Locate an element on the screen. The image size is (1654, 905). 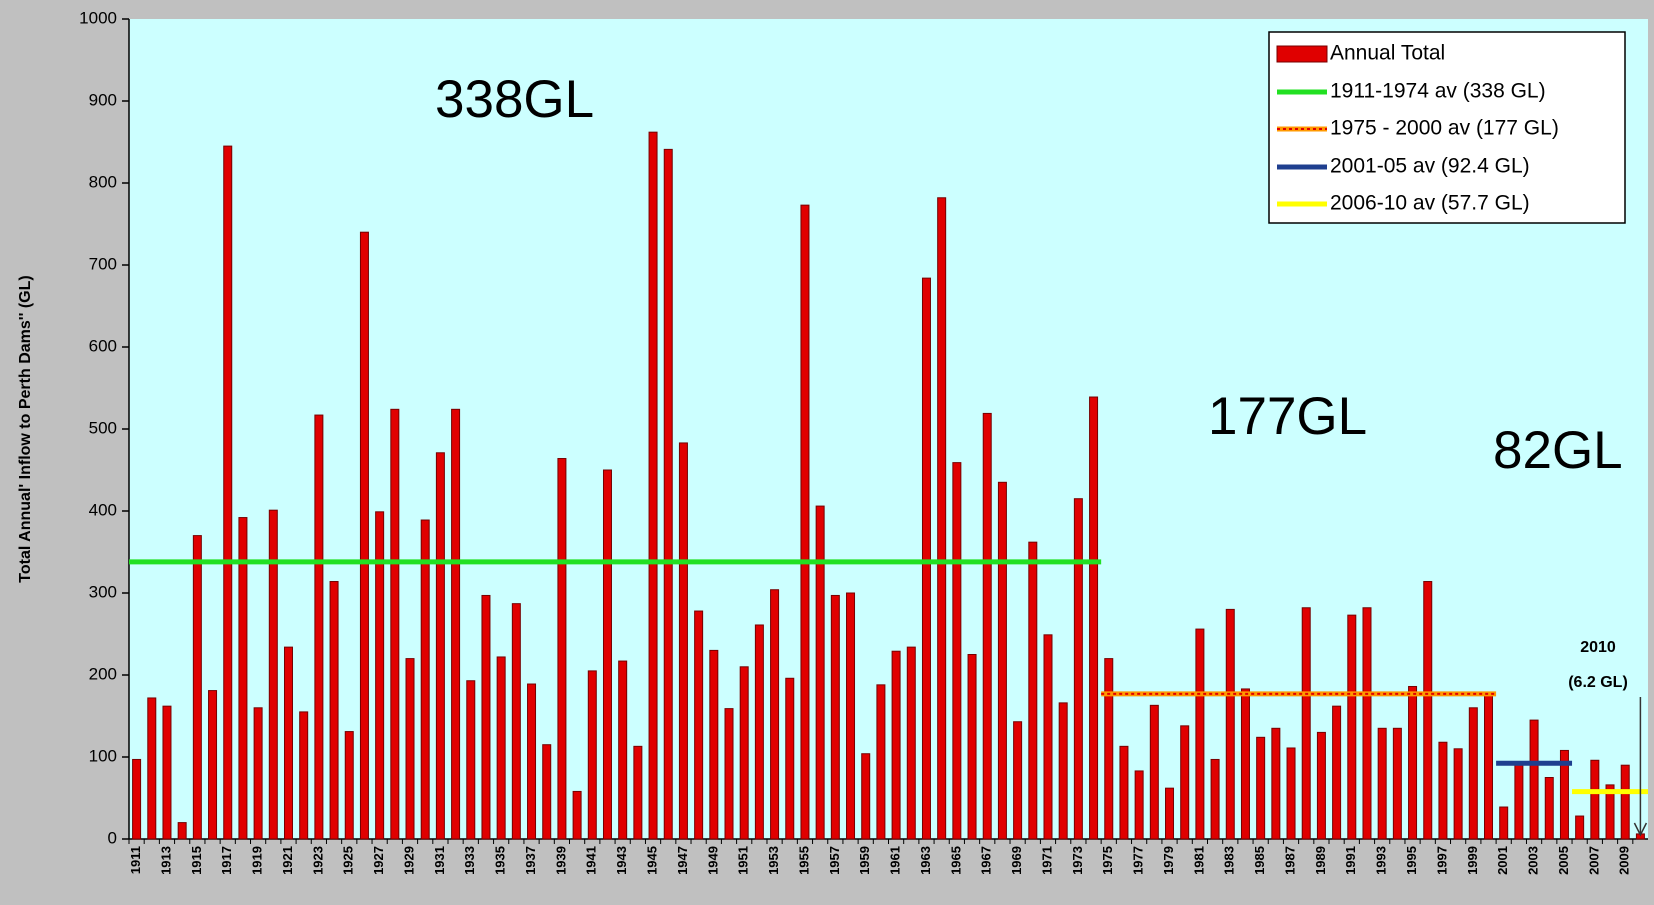
x-tick-label: 1927 is located at coordinates (378, 860).